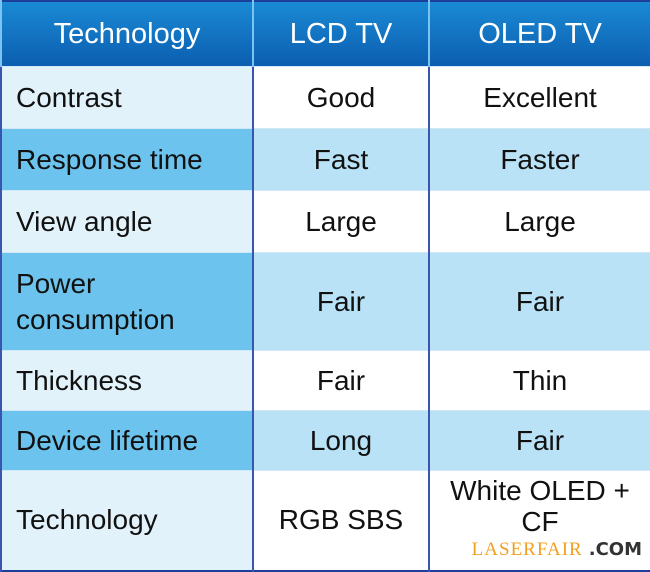 The image size is (650, 572). I want to click on oled-cell: Faster, so click(539, 159).